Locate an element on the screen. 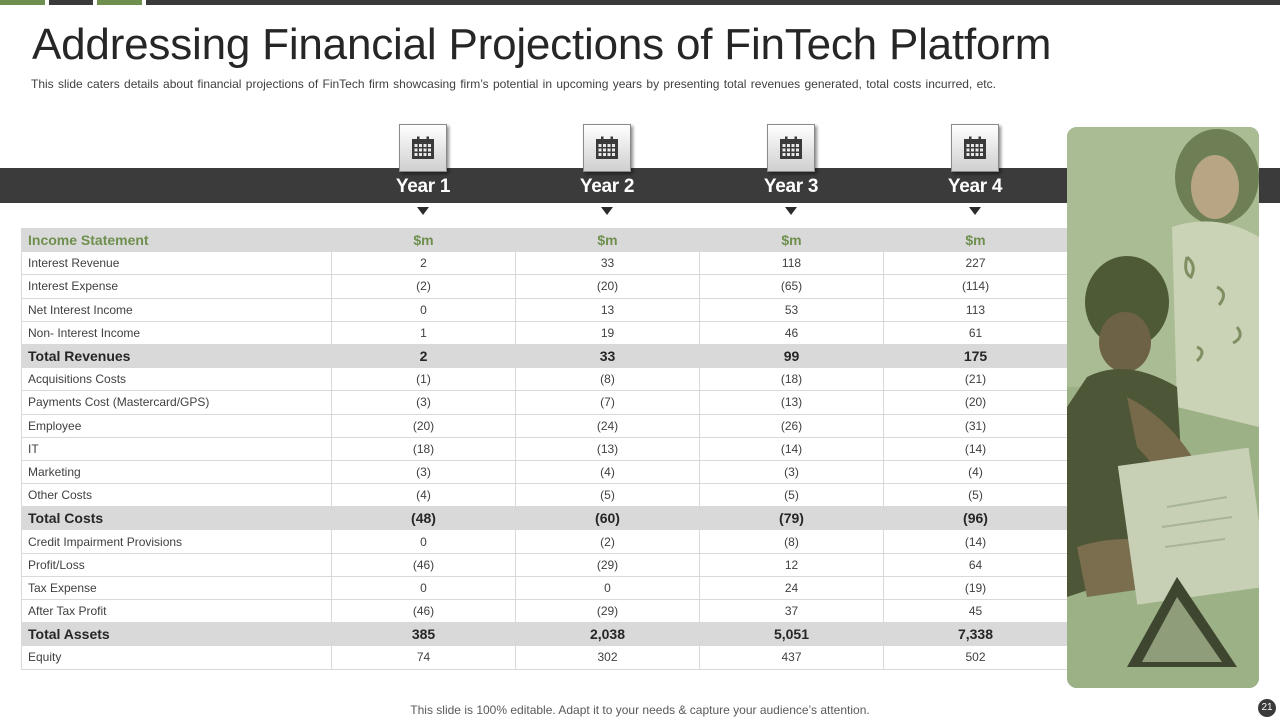 The height and width of the screenshot is (720, 1280). table-row: Net Interest Income 0 13 53 113 is located at coordinates (544, 309).